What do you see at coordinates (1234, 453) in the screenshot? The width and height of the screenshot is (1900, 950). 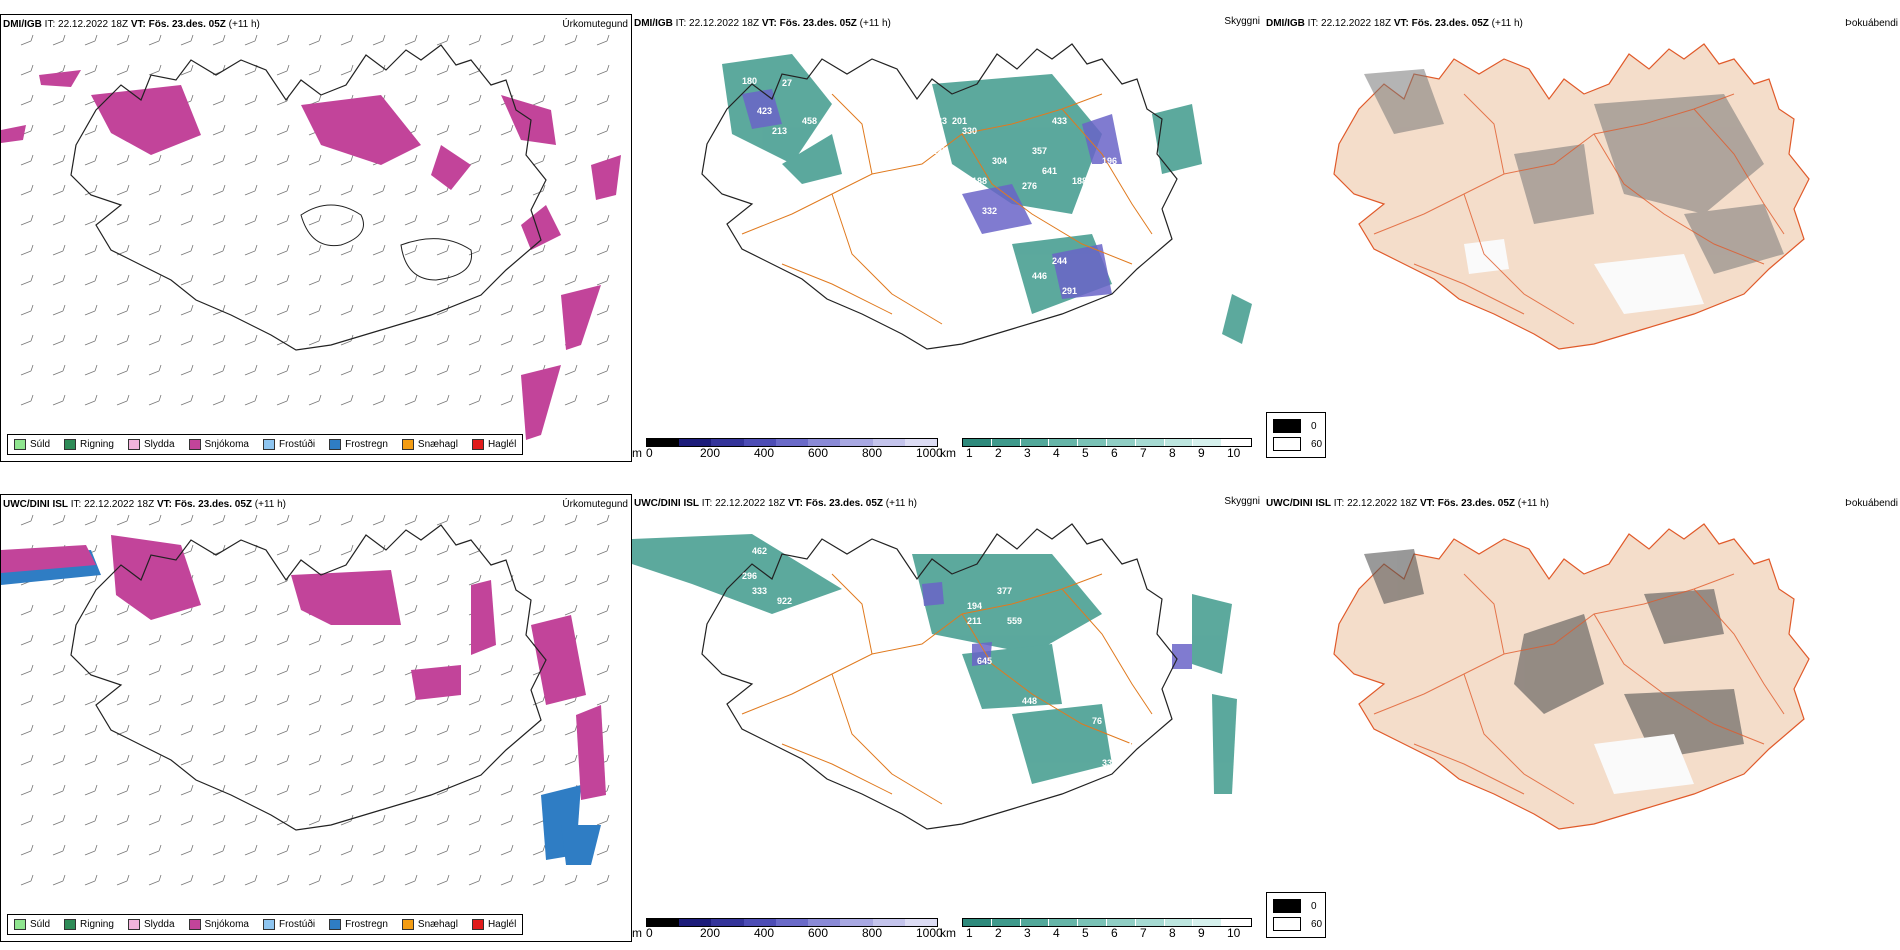 I see `km-tick-label: 10` at bounding box center [1234, 453].